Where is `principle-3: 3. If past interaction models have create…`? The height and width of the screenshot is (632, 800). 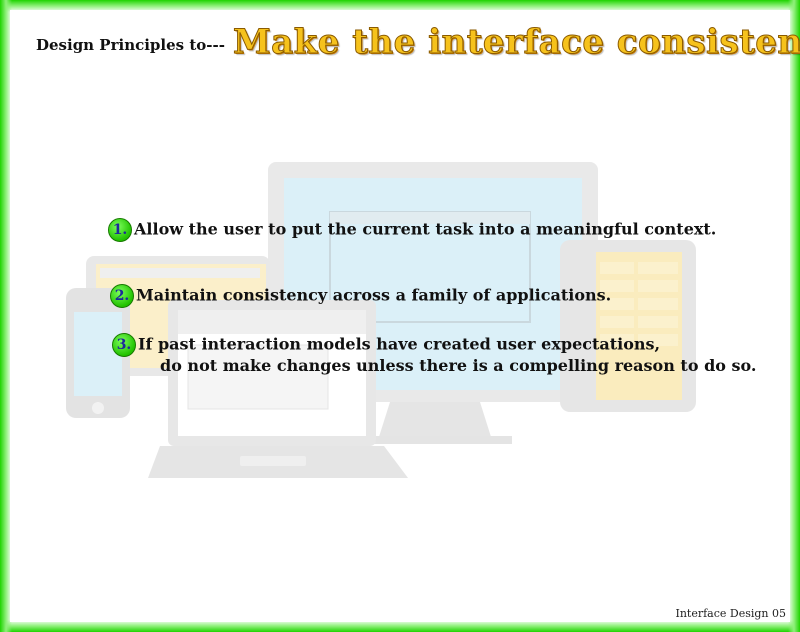 principle-3: 3. If past interaction models have create… is located at coordinates (386, 345).